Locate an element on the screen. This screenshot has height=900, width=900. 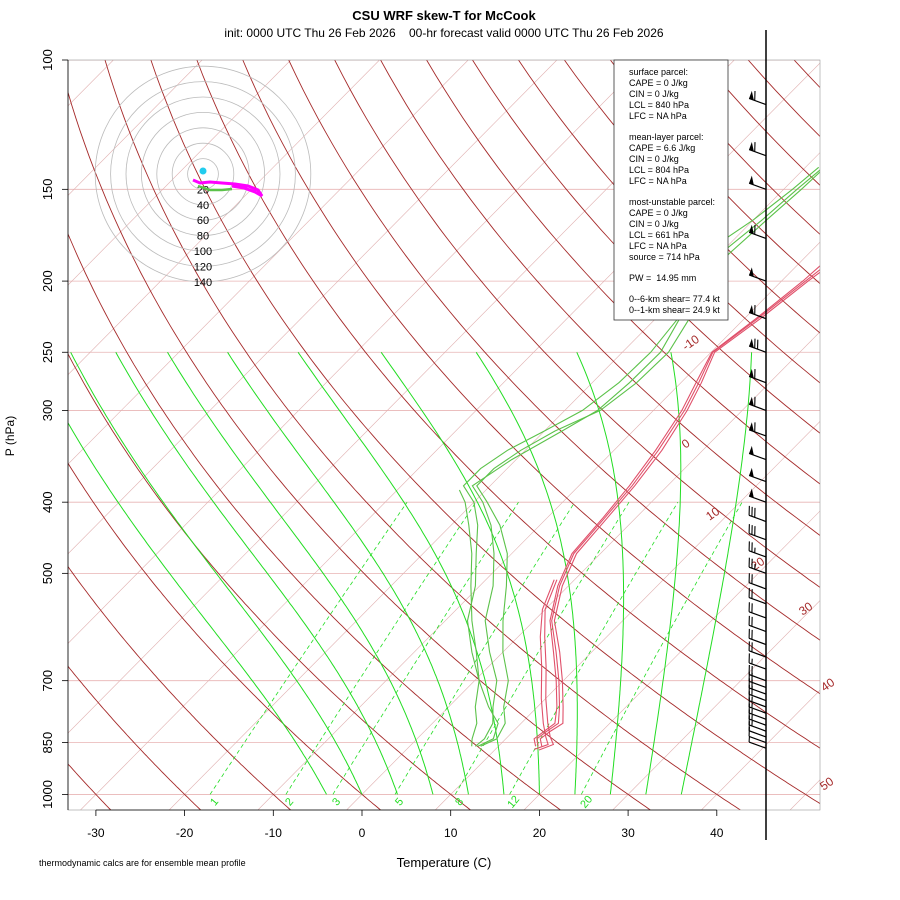
mean-layer-cape: CAPE = 6.6 J/kg is located at coordinates (662, 148).